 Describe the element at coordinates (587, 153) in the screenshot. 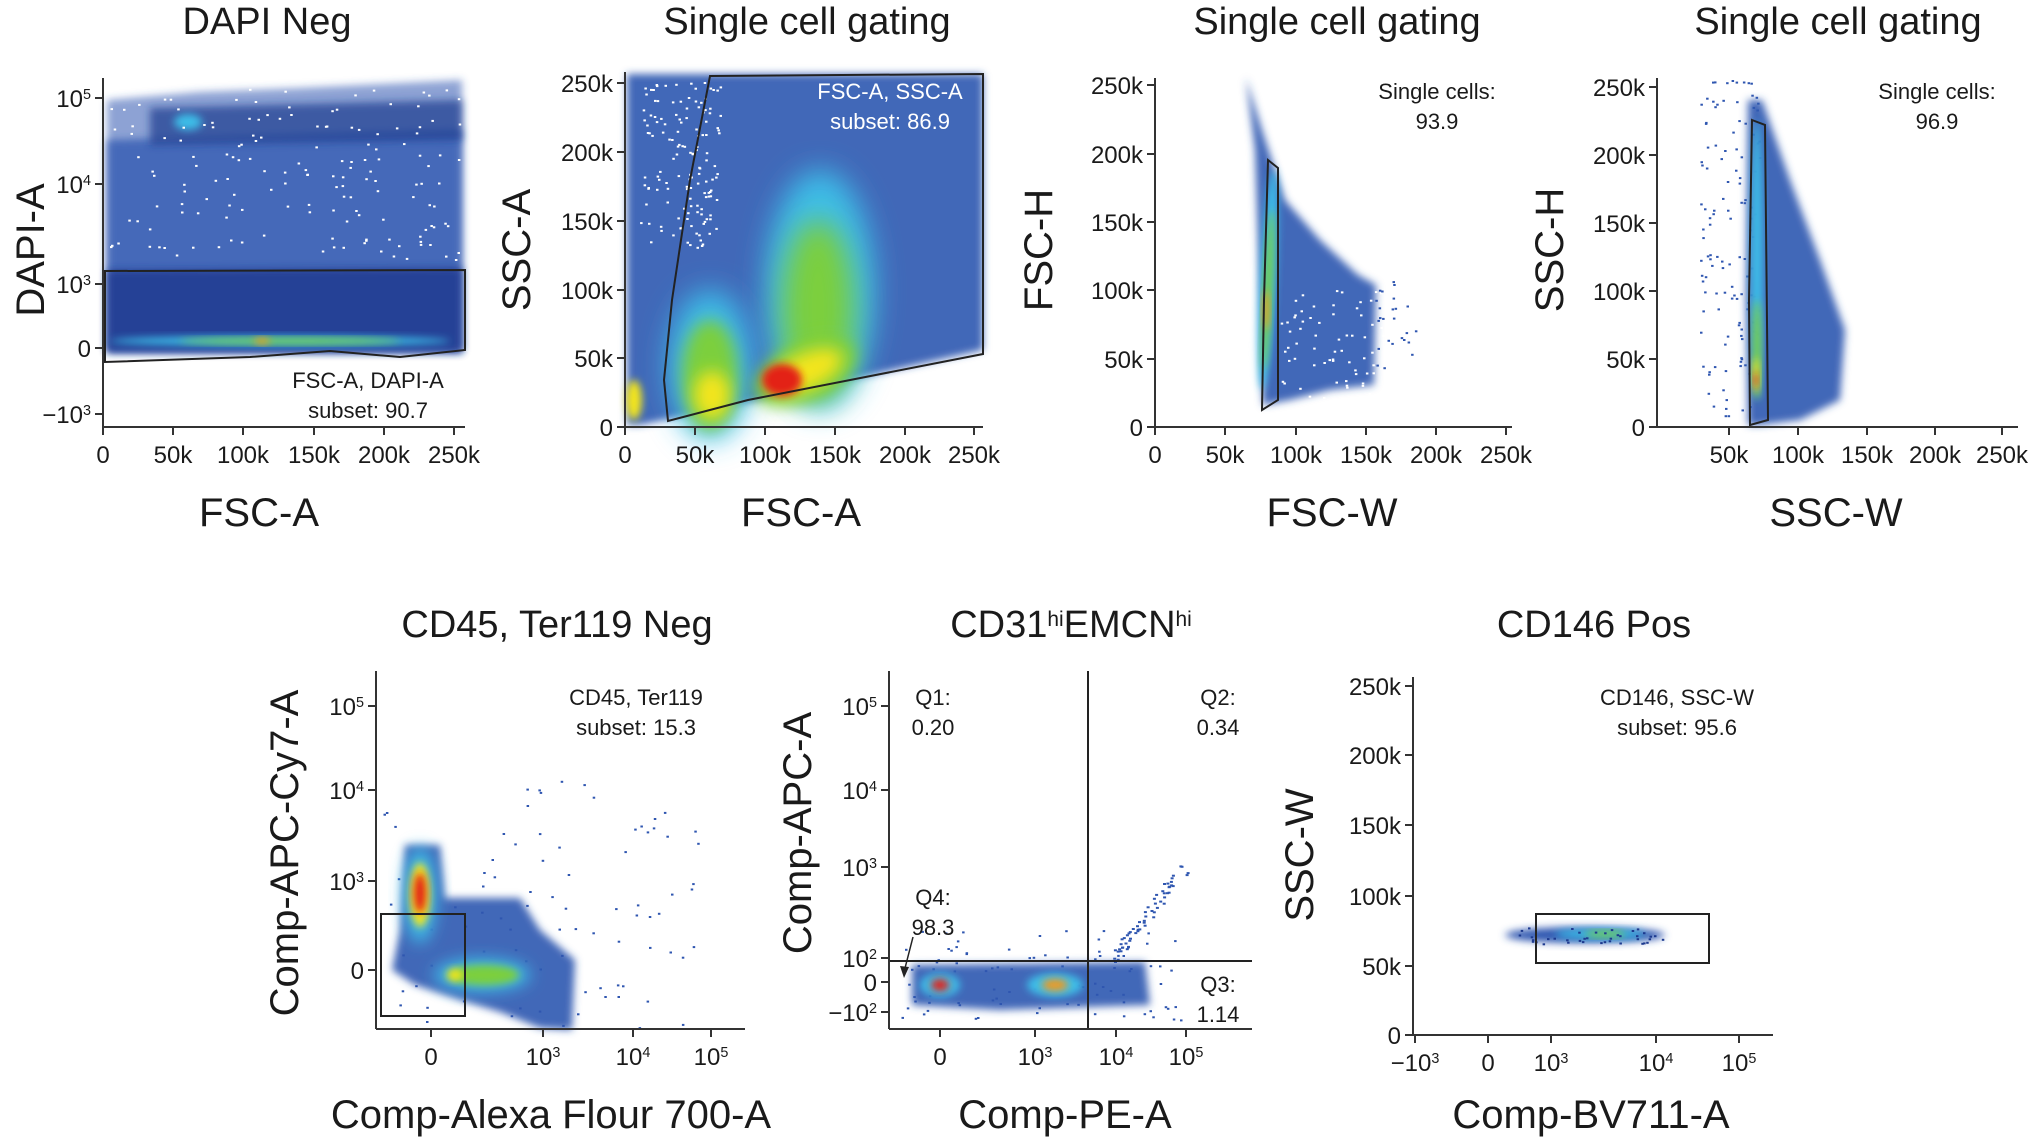

I see `label-text: 200k` at that location.